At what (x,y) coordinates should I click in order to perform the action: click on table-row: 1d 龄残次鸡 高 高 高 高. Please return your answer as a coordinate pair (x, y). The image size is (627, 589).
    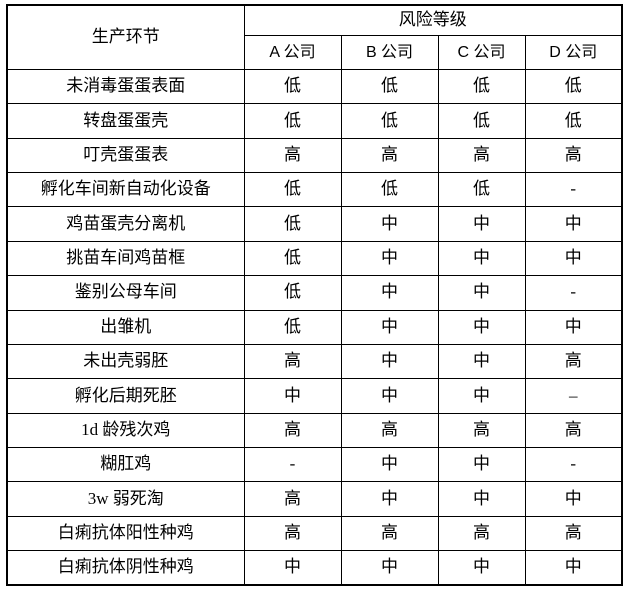
    Looking at the image, I should click on (314, 430).